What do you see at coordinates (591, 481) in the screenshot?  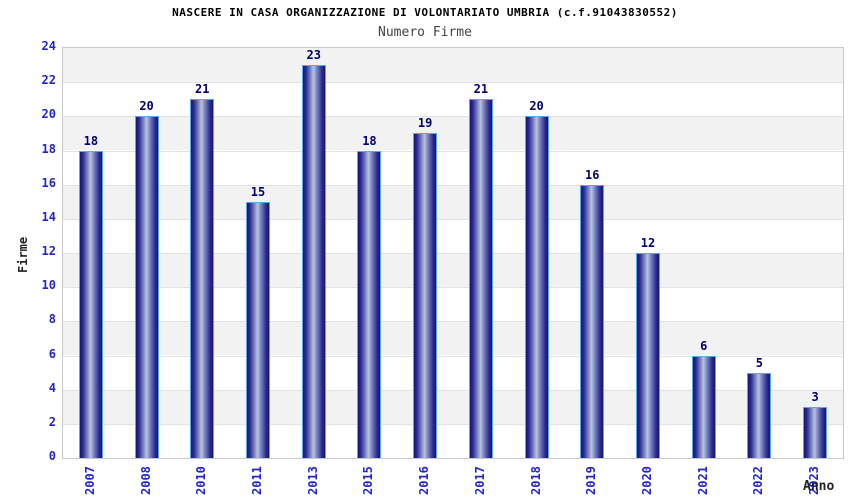 I see `x-tick-label: 2019` at bounding box center [591, 481].